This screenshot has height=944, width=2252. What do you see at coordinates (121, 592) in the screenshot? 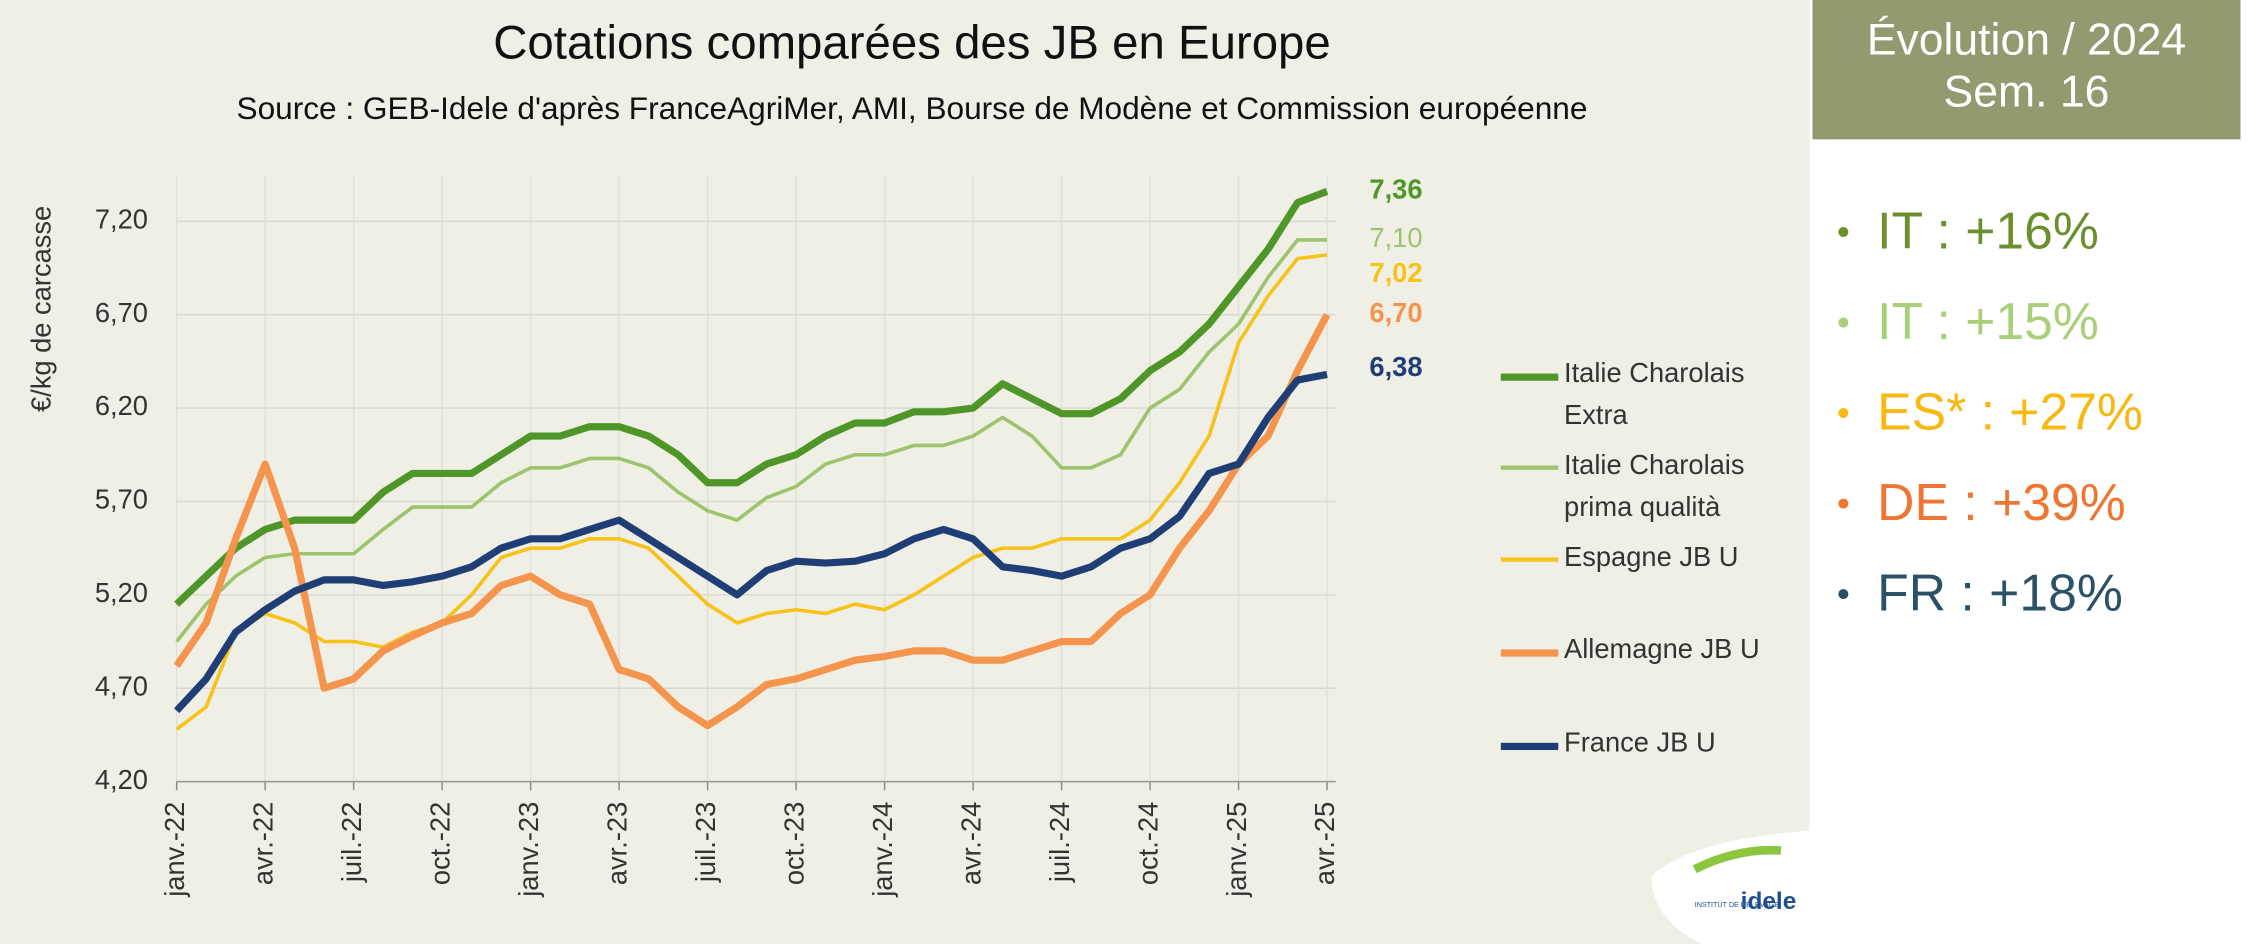
I see `y-tick-label: 5,20` at bounding box center [121, 592].